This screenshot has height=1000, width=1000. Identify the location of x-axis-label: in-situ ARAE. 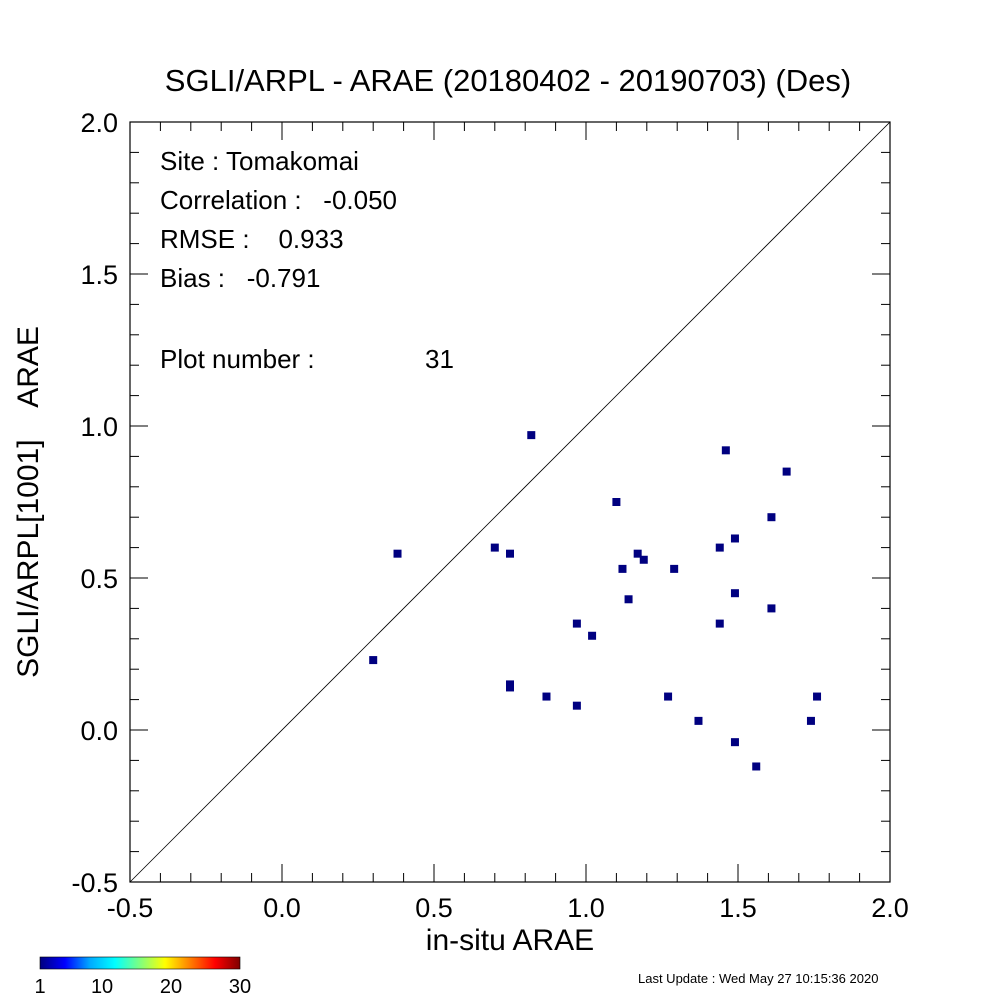
(510, 940).